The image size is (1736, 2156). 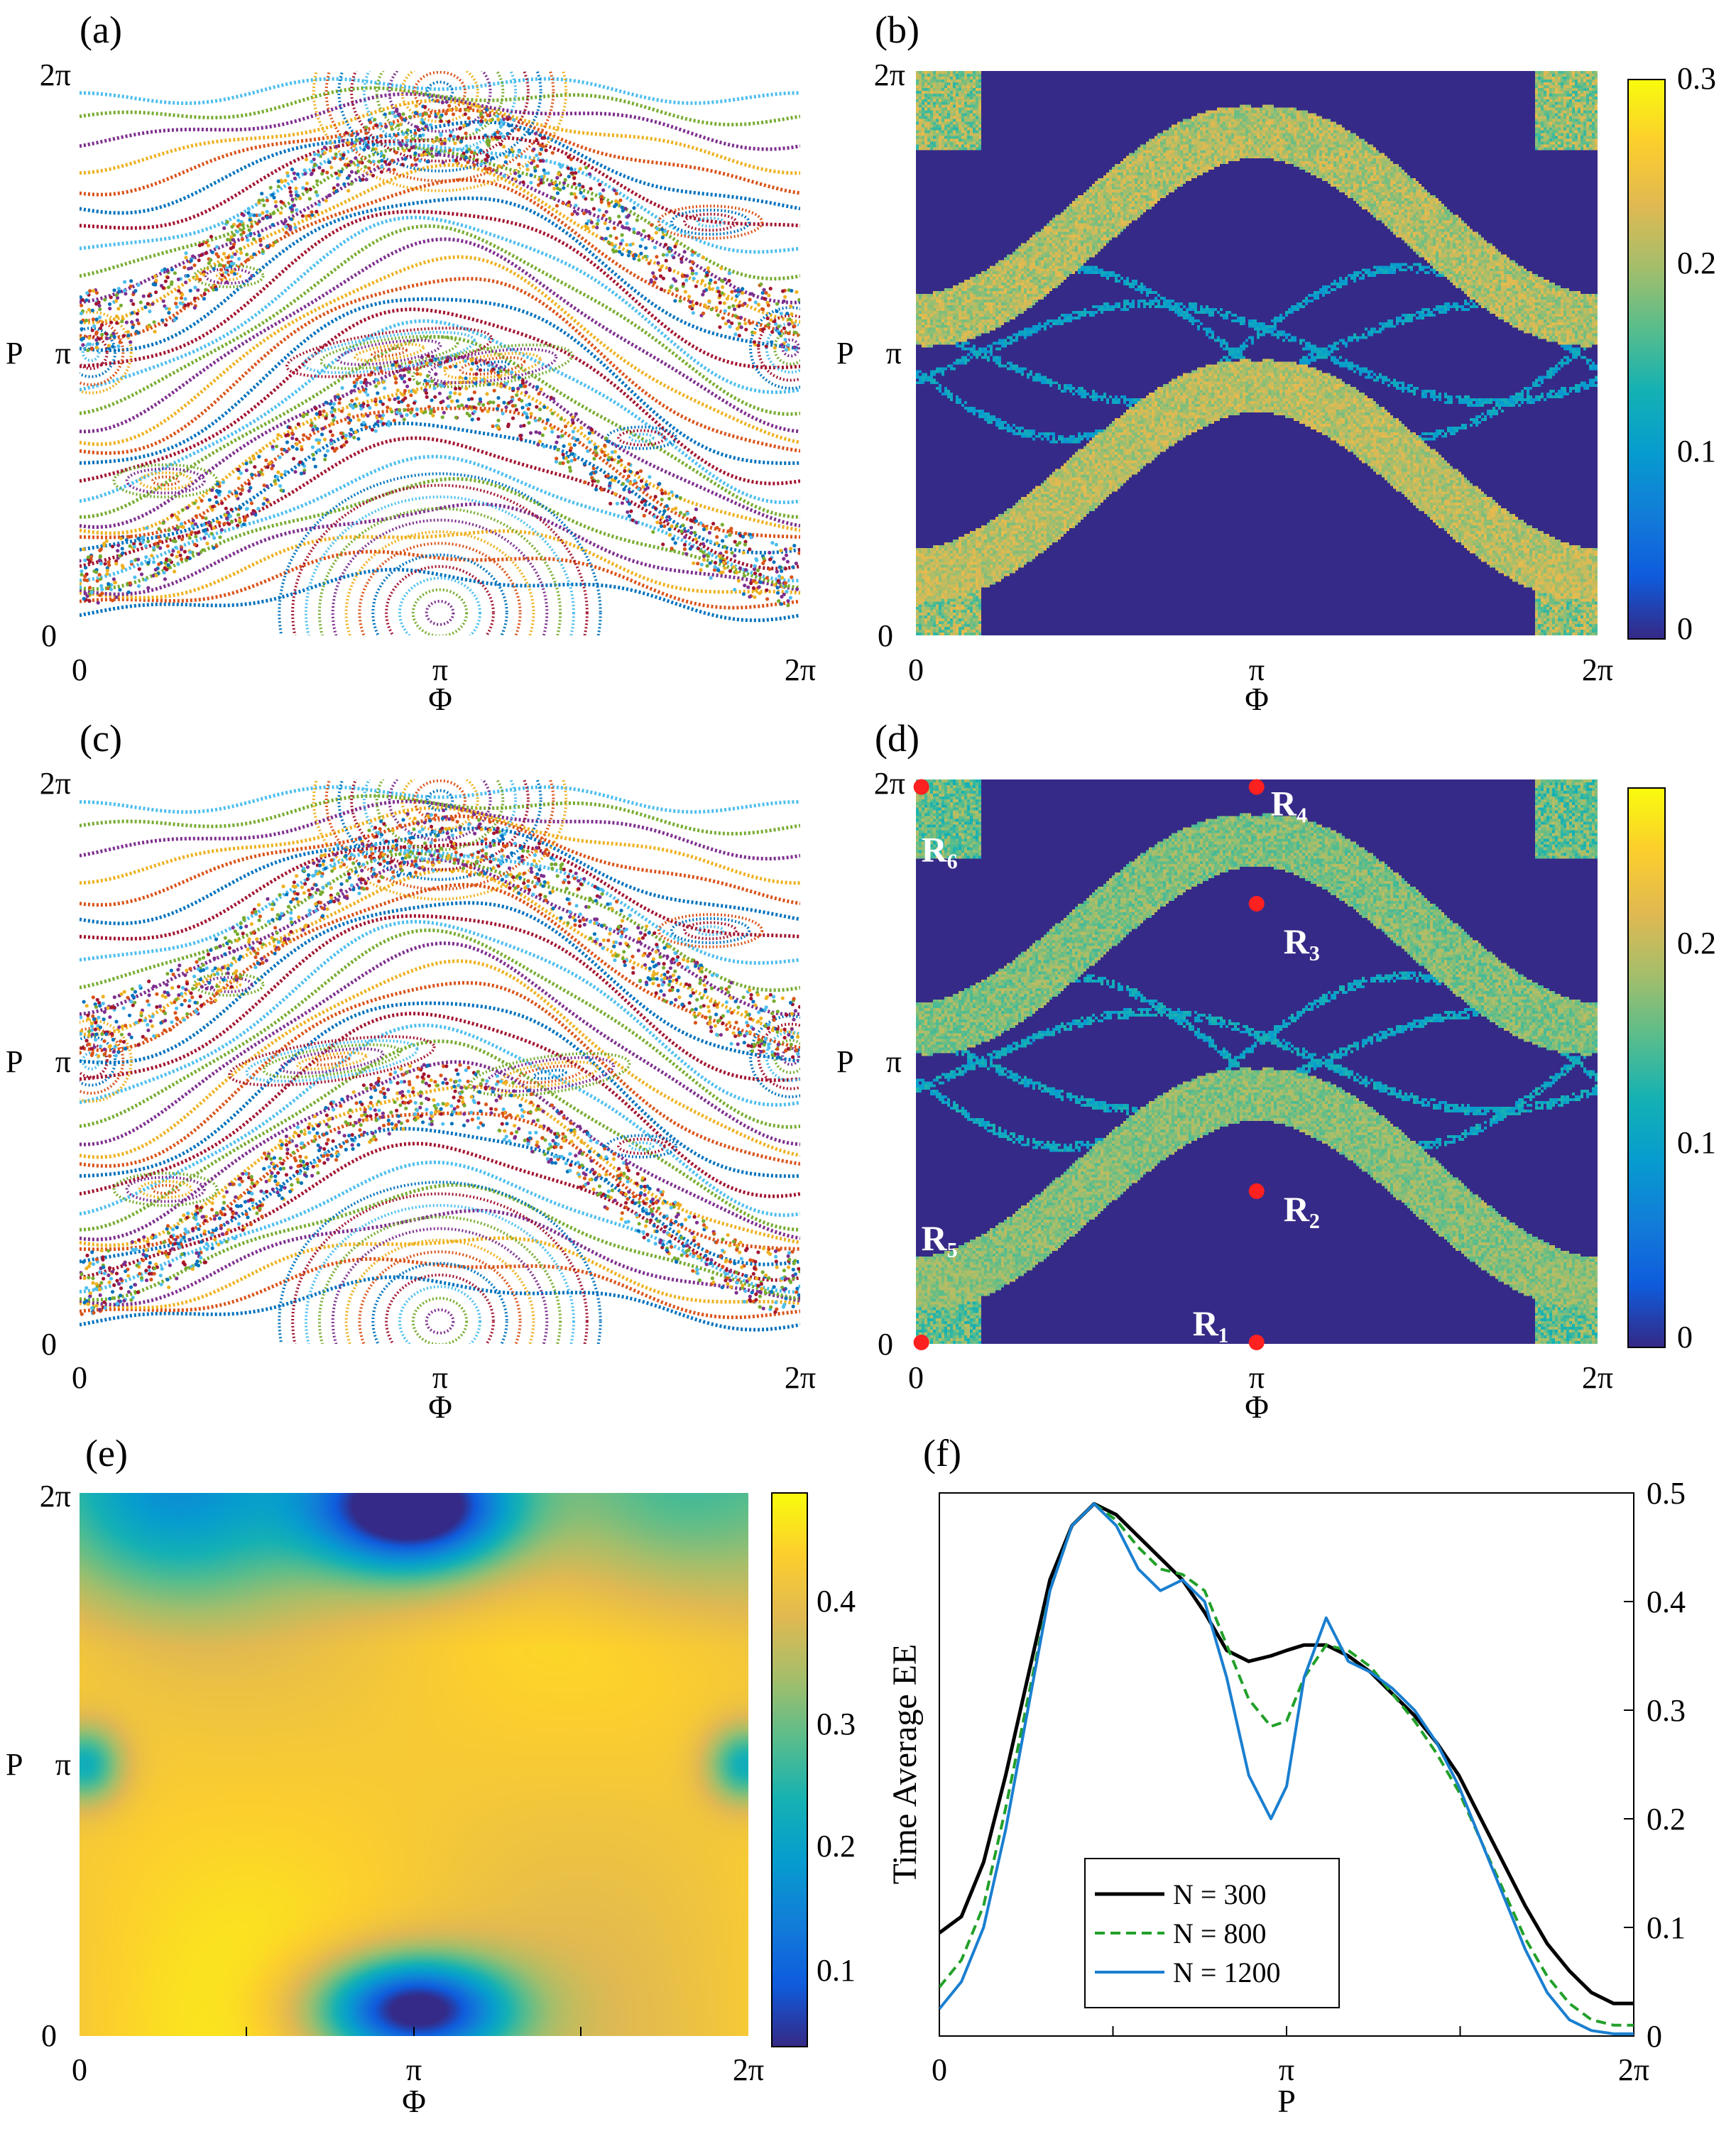 What do you see at coordinates (1685, 1337) in the screenshot?
I see `colorbar-tick-d-0: 0` at bounding box center [1685, 1337].